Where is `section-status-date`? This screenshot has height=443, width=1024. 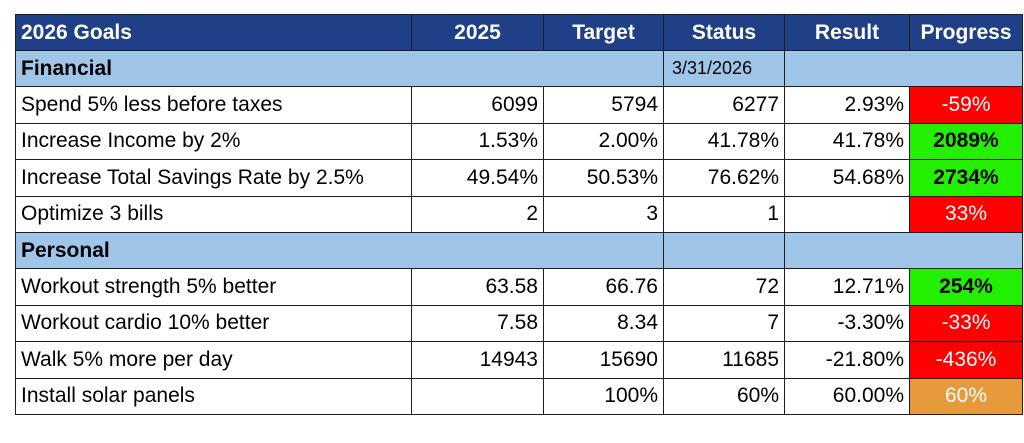 section-status-date is located at coordinates (724, 250).